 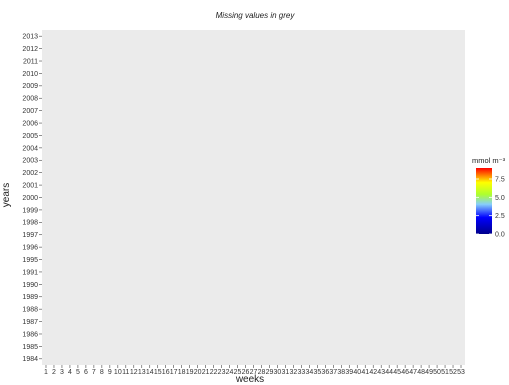 I want to click on x-tick-label: 36, so click(x=325, y=372).